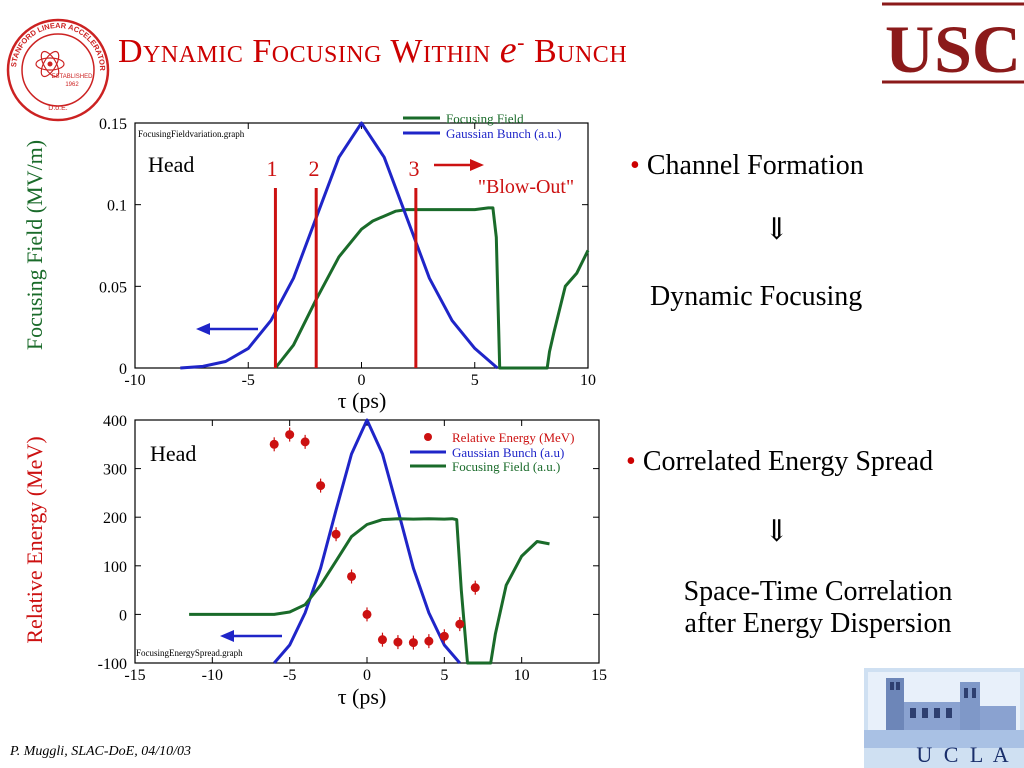 The width and height of the screenshot is (1024, 768). Describe the element at coordinates (788, 461) in the screenshot. I see `bullet-text: Correlated Energy Spread` at that location.